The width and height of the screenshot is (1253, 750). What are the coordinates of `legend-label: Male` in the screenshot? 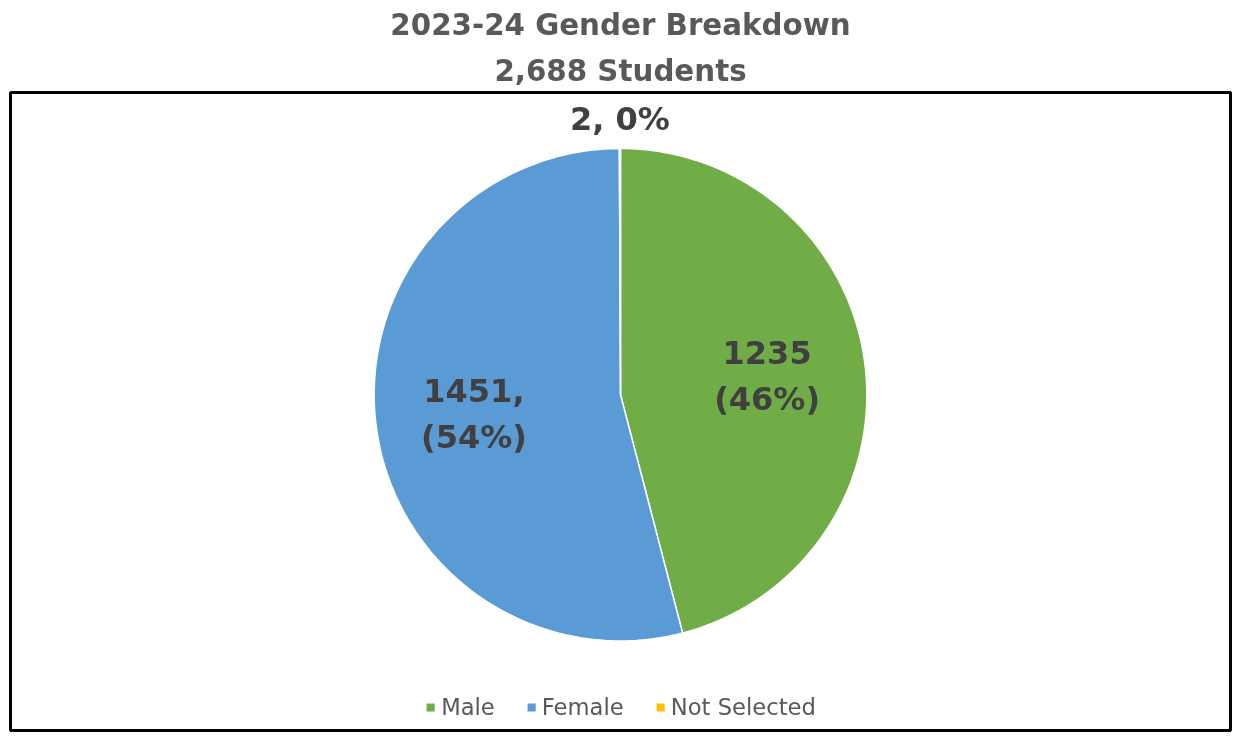 It's located at (468, 707).